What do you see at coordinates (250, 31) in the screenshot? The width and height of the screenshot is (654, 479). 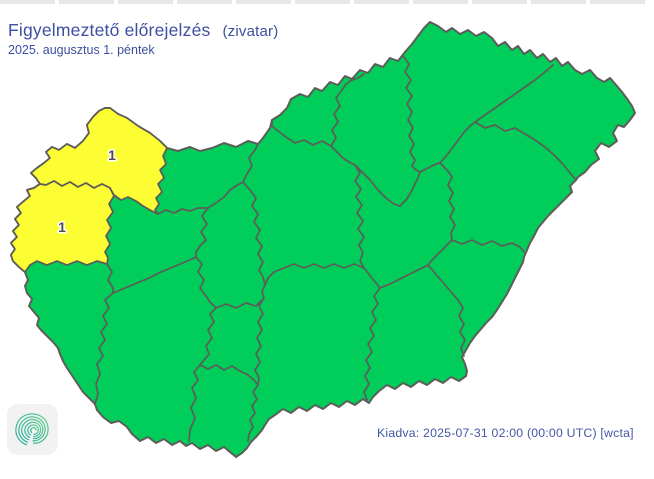 I see `page-title-qualifier: (zivatar)` at bounding box center [250, 31].